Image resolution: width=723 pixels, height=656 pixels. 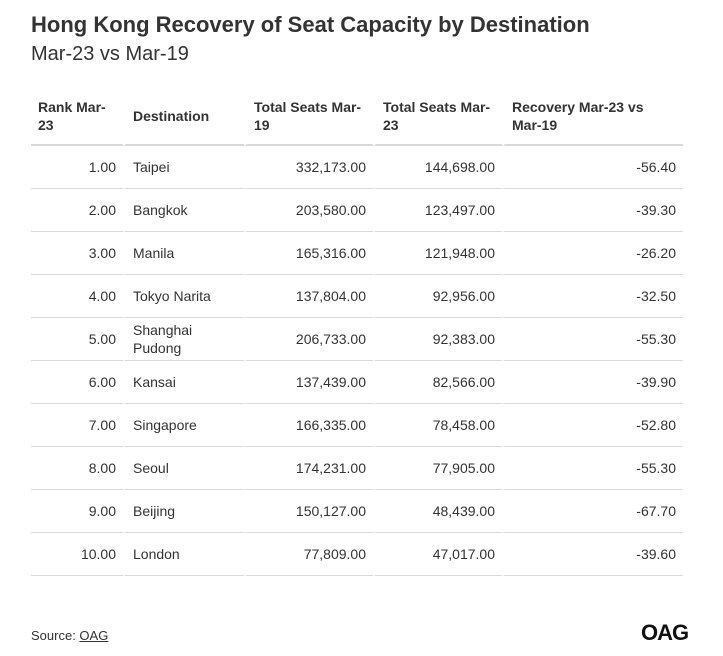 I want to click on seats-mar-19-cell: 137,439.00, so click(x=308, y=382).